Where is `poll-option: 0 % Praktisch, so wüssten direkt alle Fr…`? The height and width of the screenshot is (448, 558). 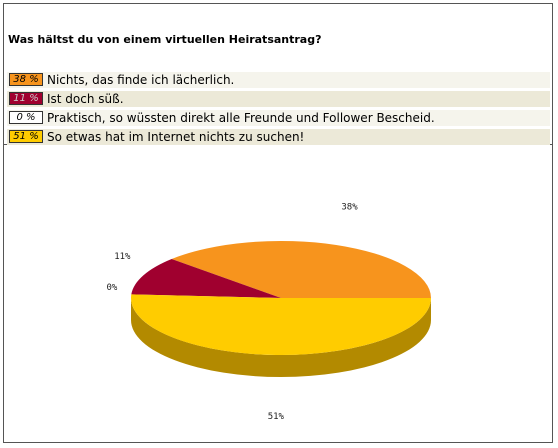 poll-option: 0 % Praktisch, so wüssten direkt alle Fr… is located at coordinates (278, 118).